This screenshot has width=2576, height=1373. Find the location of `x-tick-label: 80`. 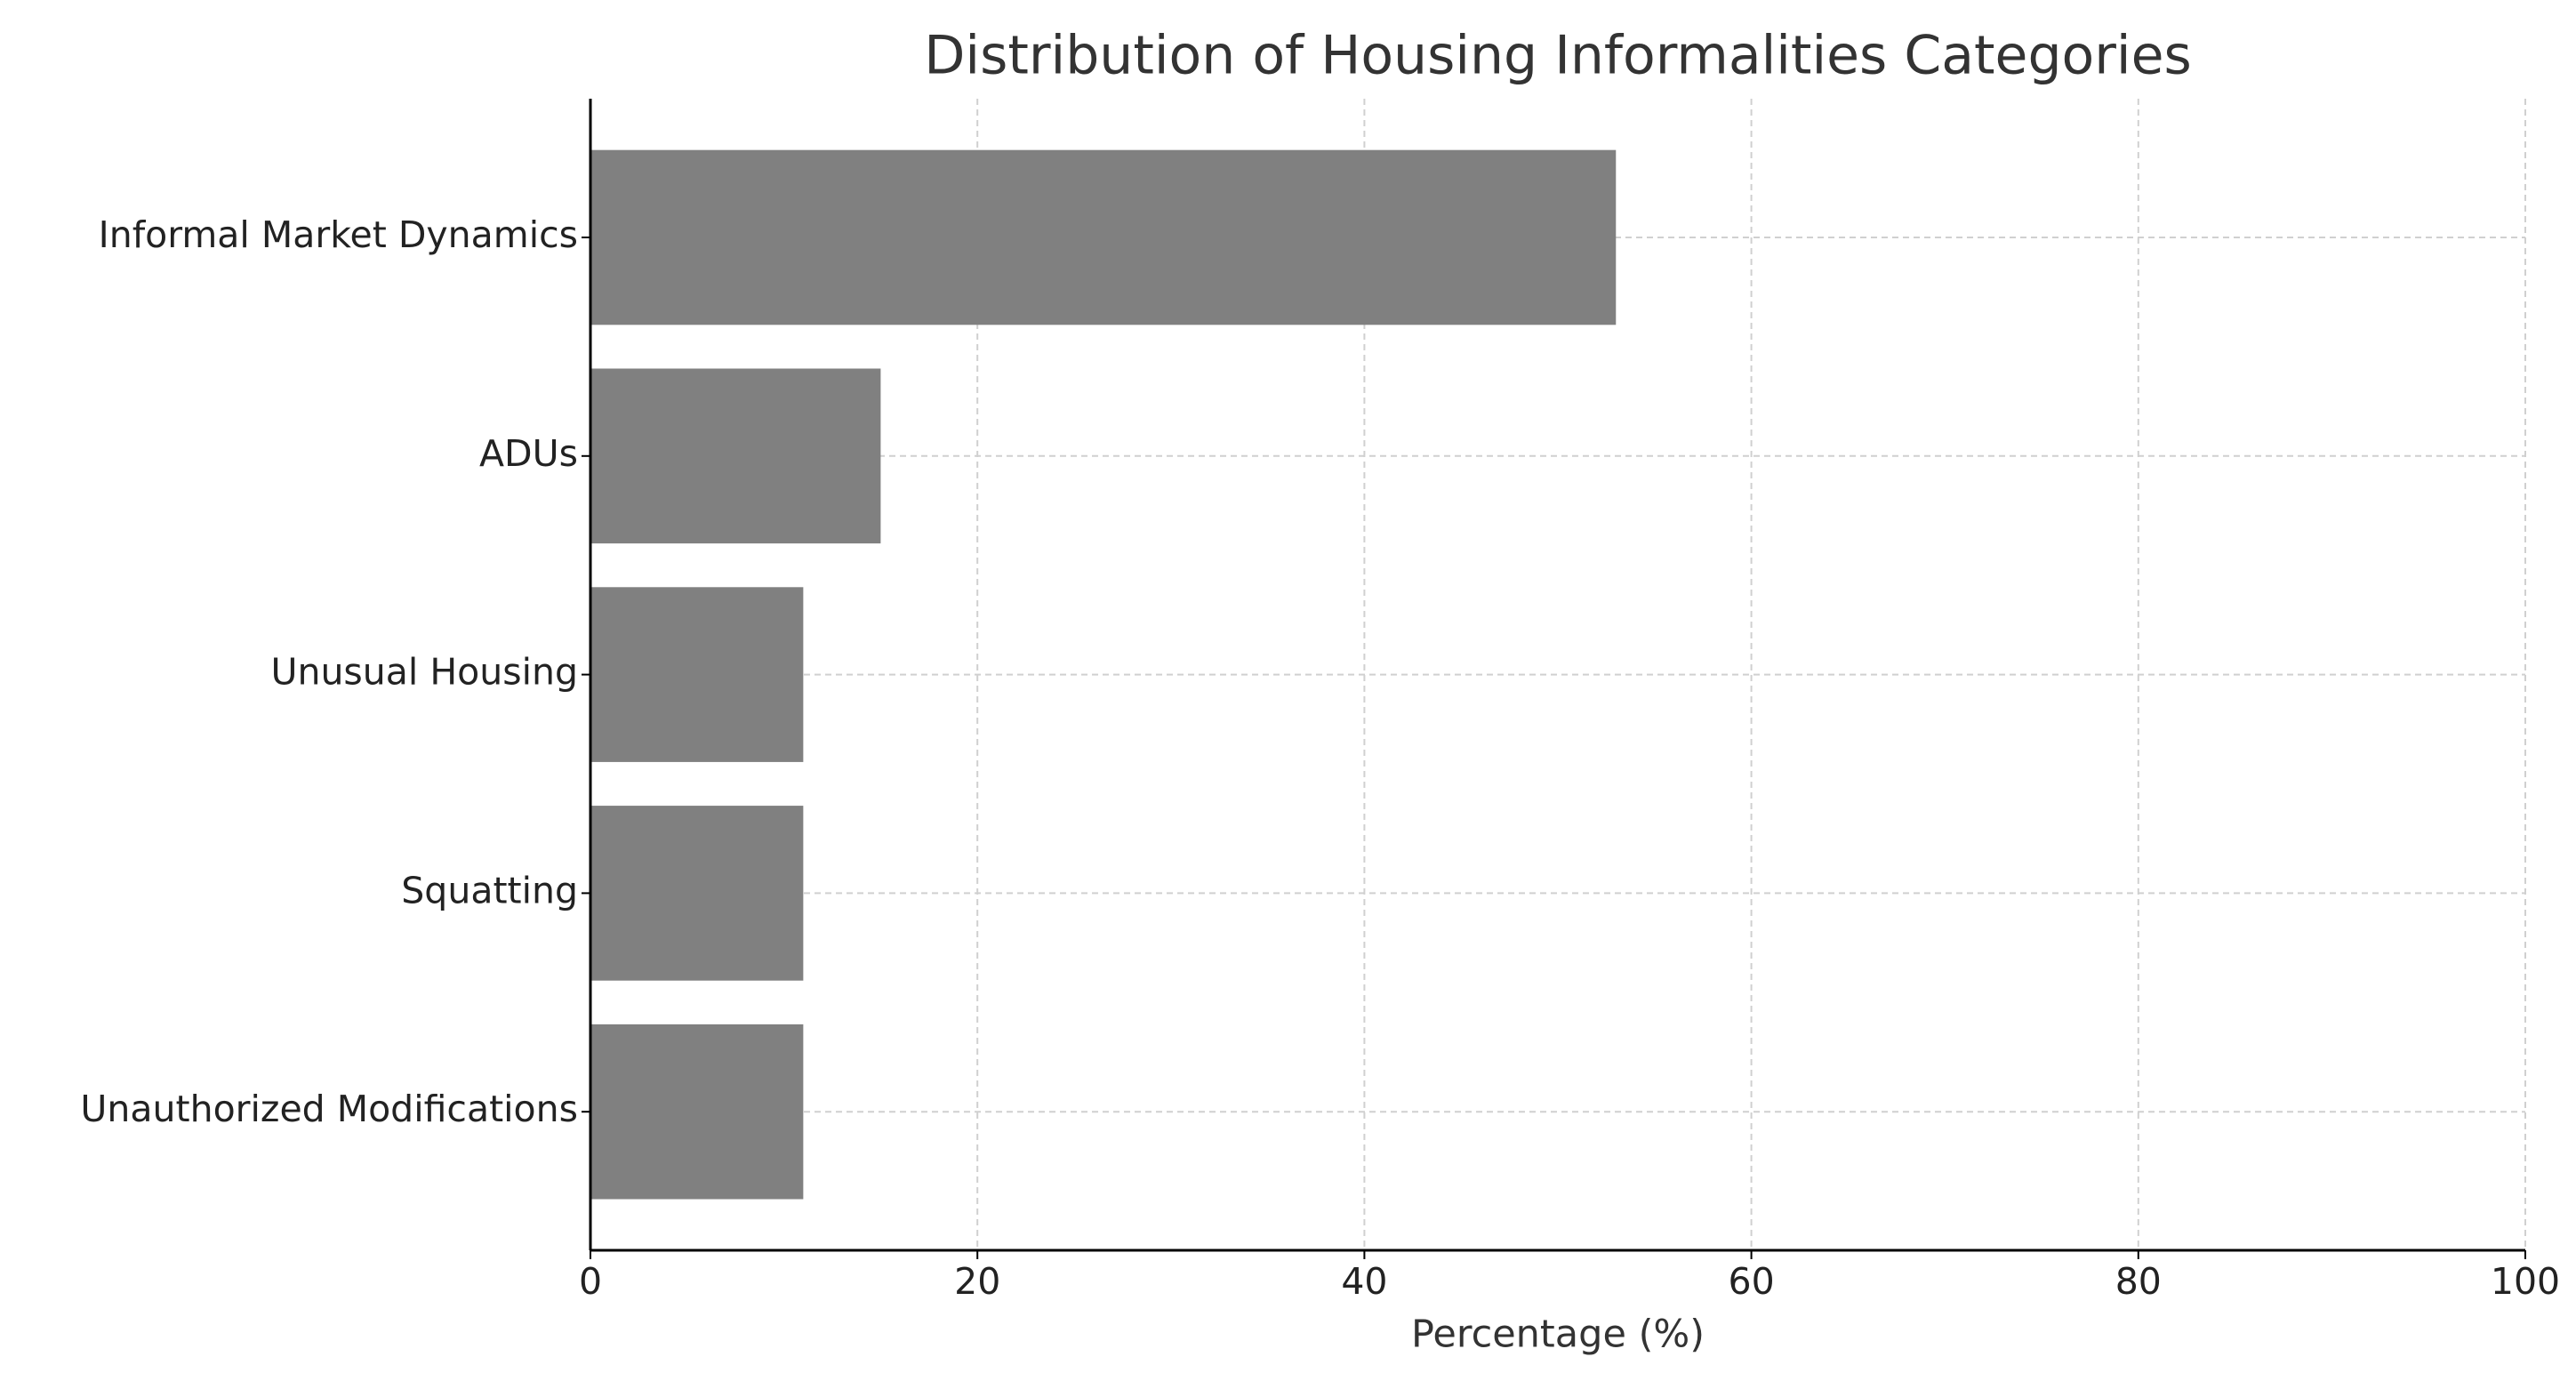

x-tick-label: 80 is located at coordinates (2138, 1282).